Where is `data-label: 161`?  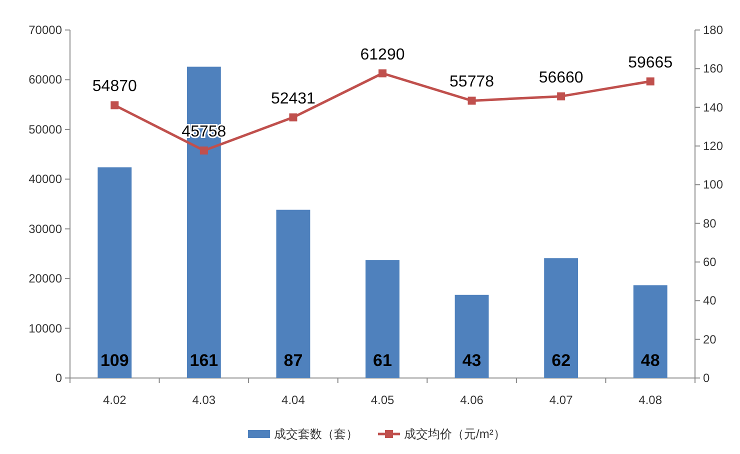
data-label: 161 is located at coordinates (204, 360).